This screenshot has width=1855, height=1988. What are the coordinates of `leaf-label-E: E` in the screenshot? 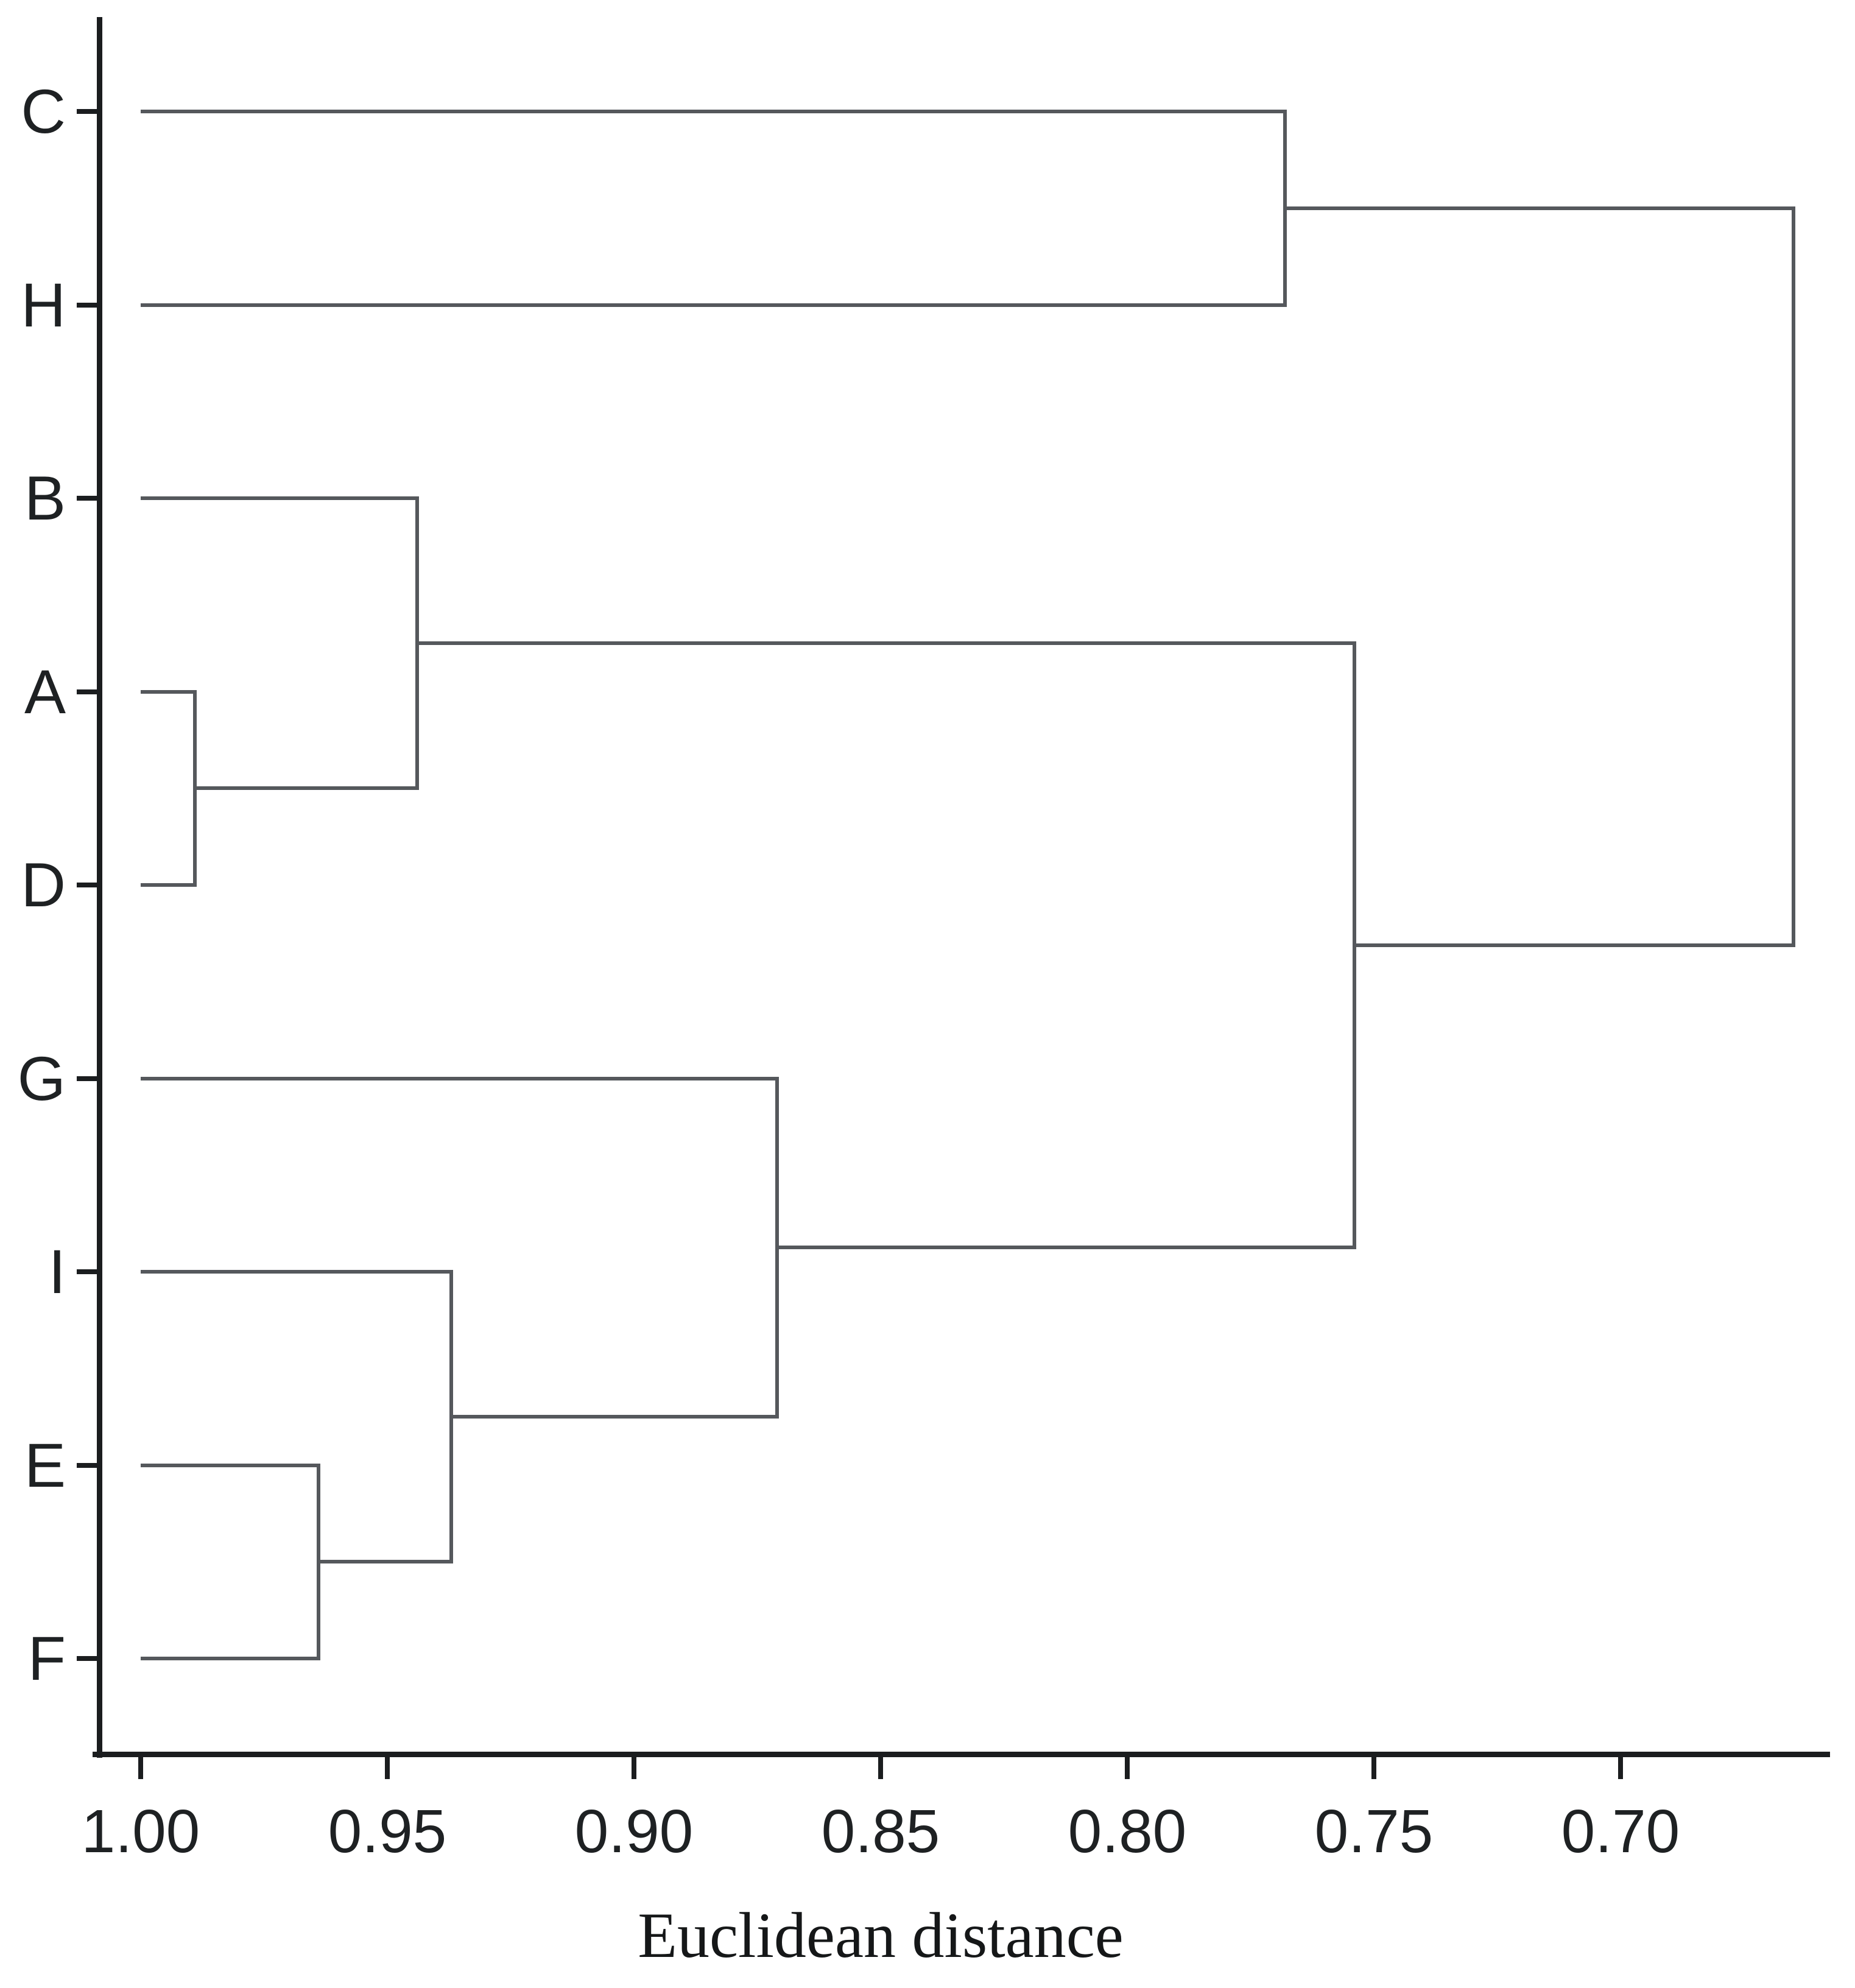 It's located at (45, 1465).